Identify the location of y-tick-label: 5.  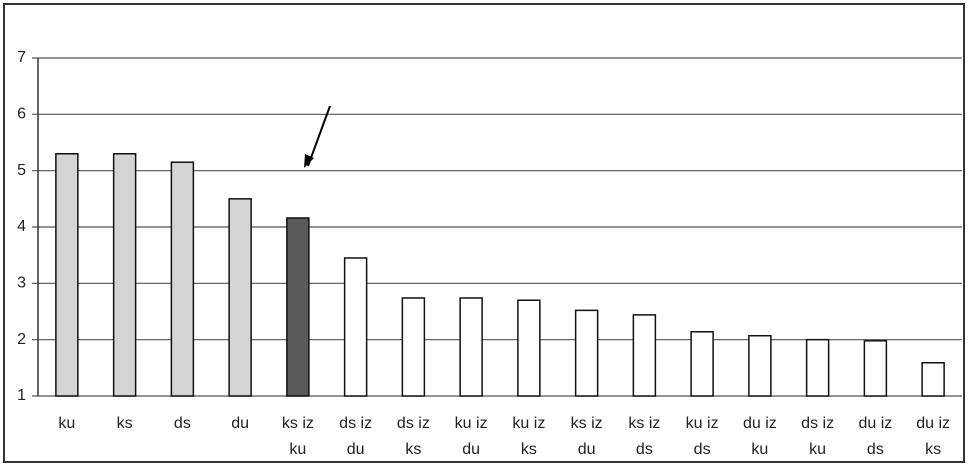
(21, 170).